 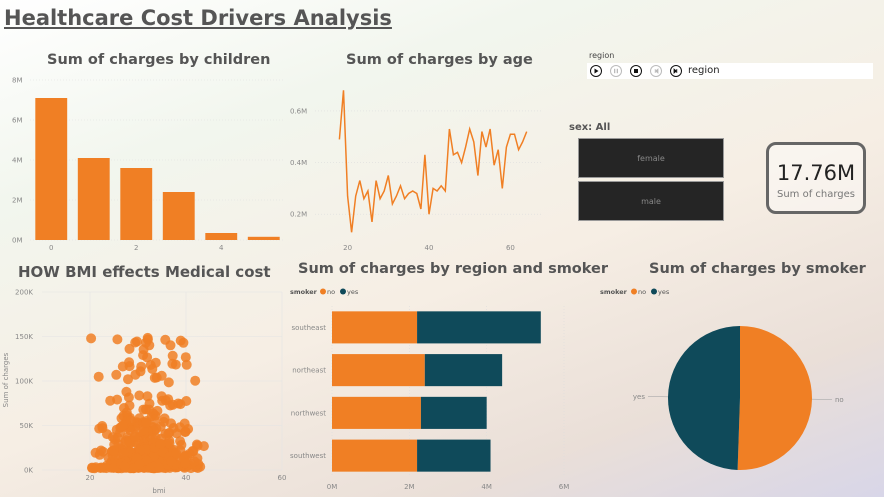 What do you see at coordinates (730, 71) in the screenshot?
I see `region-play-axis: region` at bounding box center [730, 71].